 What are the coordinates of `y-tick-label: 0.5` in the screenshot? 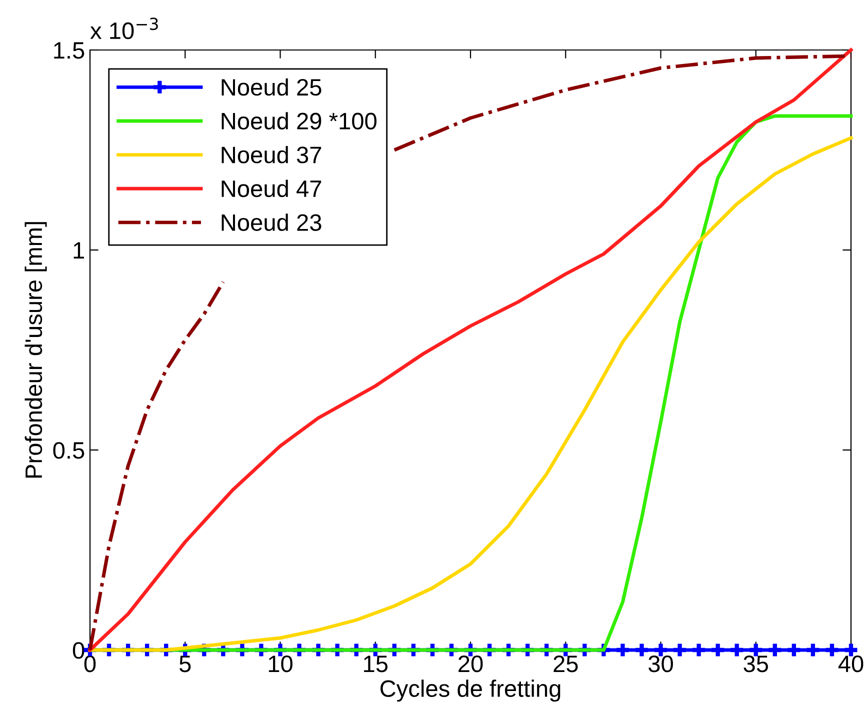 It's located at (68, 450).